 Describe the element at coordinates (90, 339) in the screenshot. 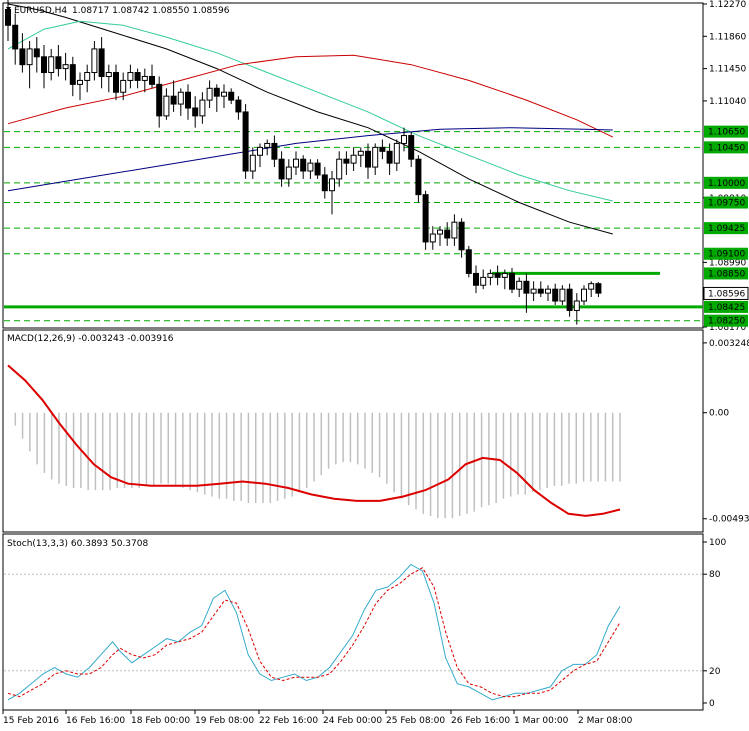

I see `macd-title: MACD(12,26,9) -0.003243 -0.003916` at that location.